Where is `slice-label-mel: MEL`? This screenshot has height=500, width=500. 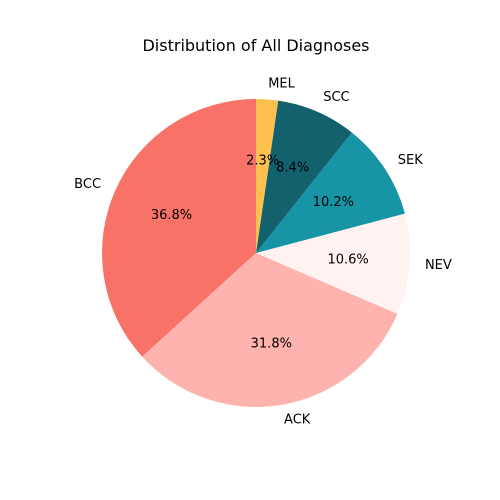
slice-label-mel: MEL is located at coordinates (281, 84).